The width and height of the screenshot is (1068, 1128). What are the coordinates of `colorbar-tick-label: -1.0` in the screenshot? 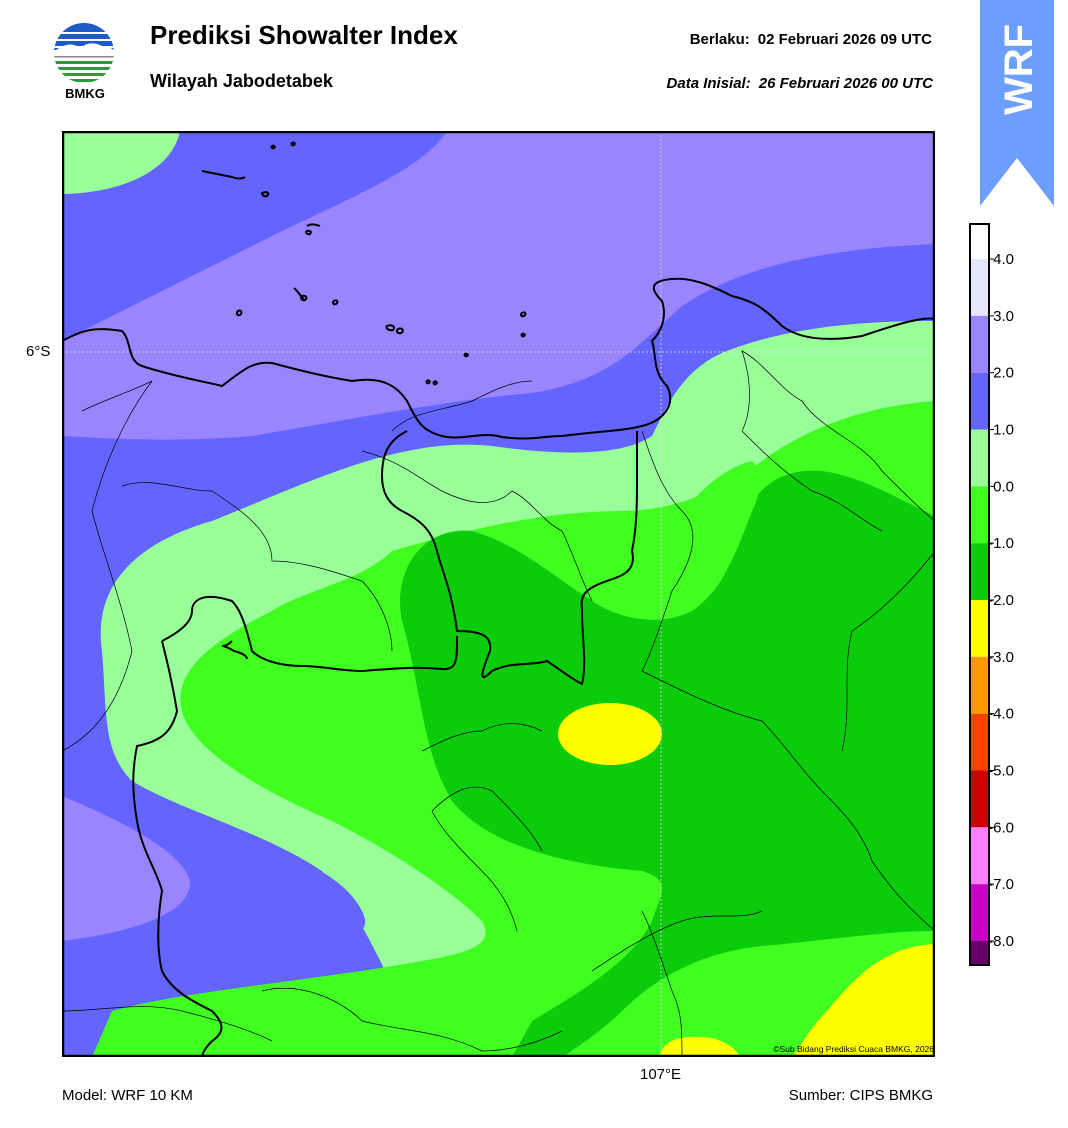 It's located at (1001, 543).